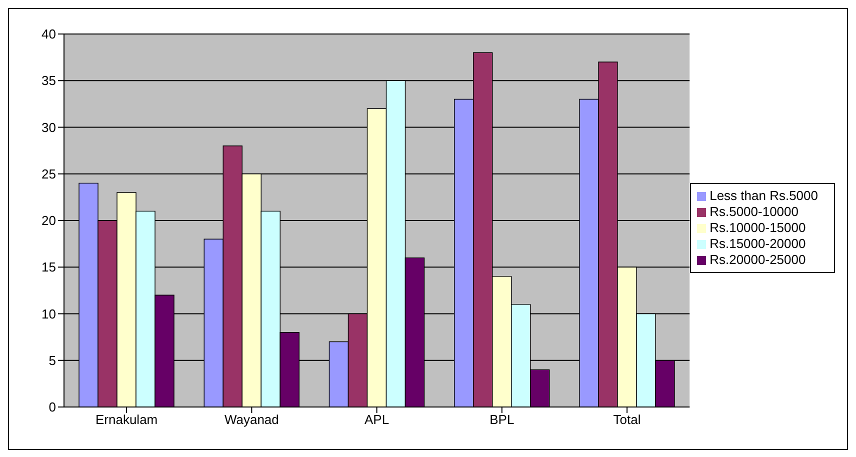 This screenshot has height=457, width=856. I want to click on y-tick-label: 20, so click(49, 220).